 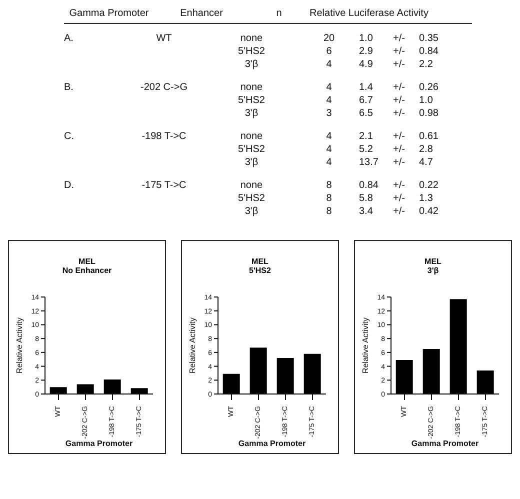 What do you see at coordinates (369, 14) in the screenshot?
I see `text: Relative Luciferase Activity` at bounding box center [369, 14].